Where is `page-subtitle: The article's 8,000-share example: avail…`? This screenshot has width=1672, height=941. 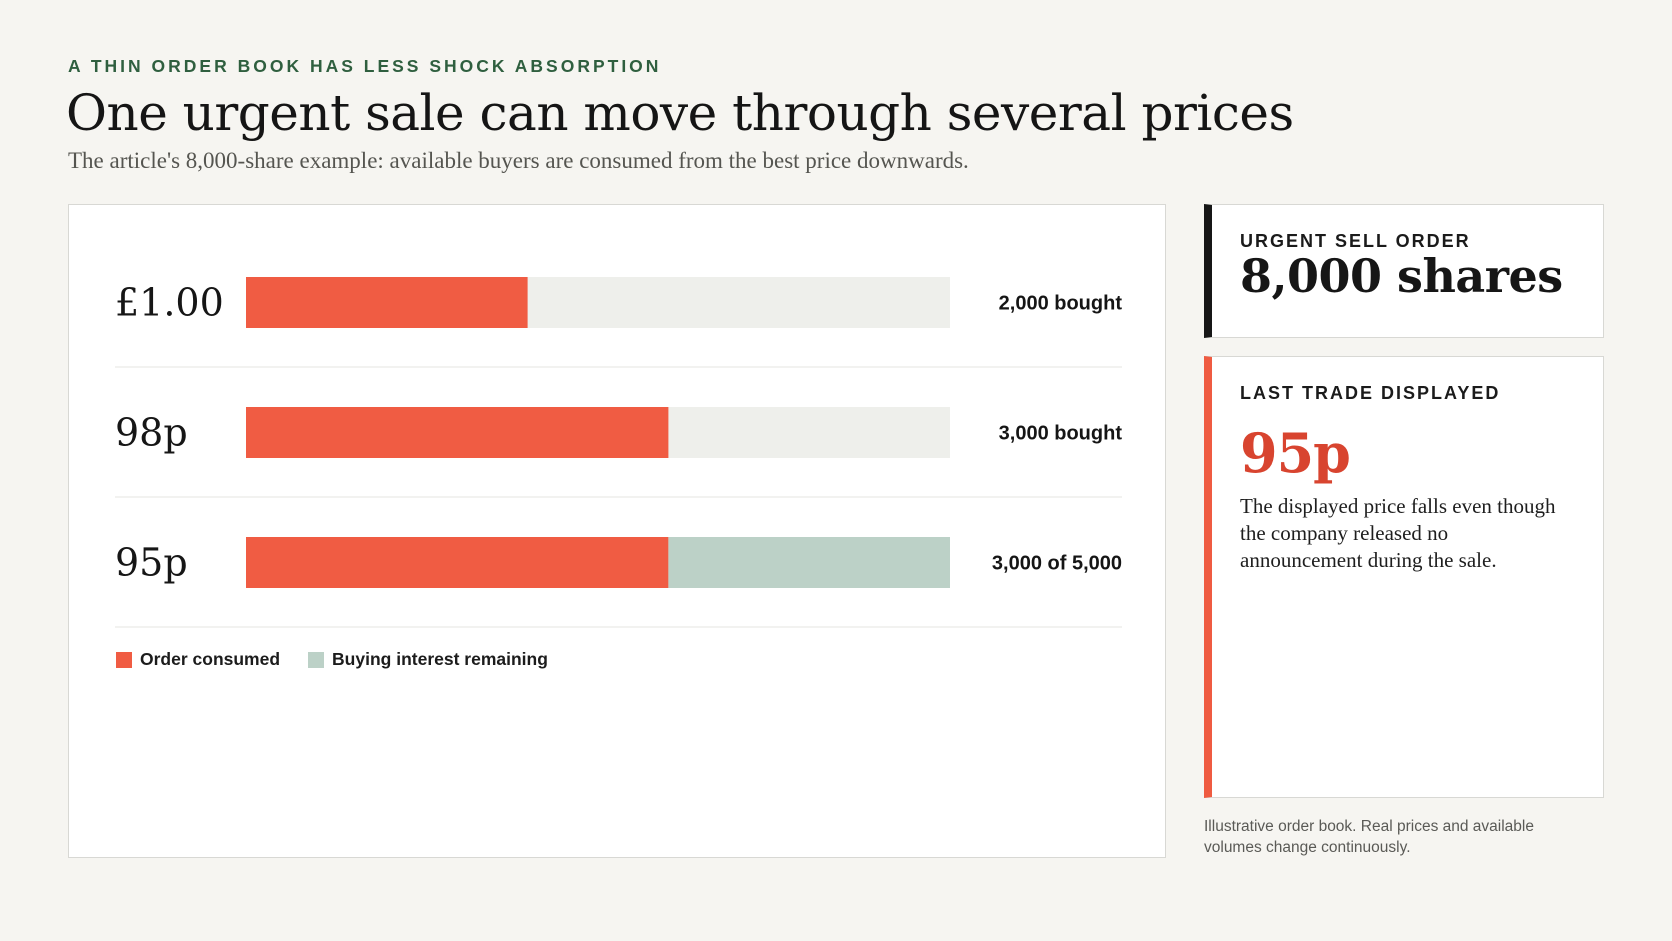 page-subtitle: The article's 8,000-share example: avail… is located at coordinates (518, 160).